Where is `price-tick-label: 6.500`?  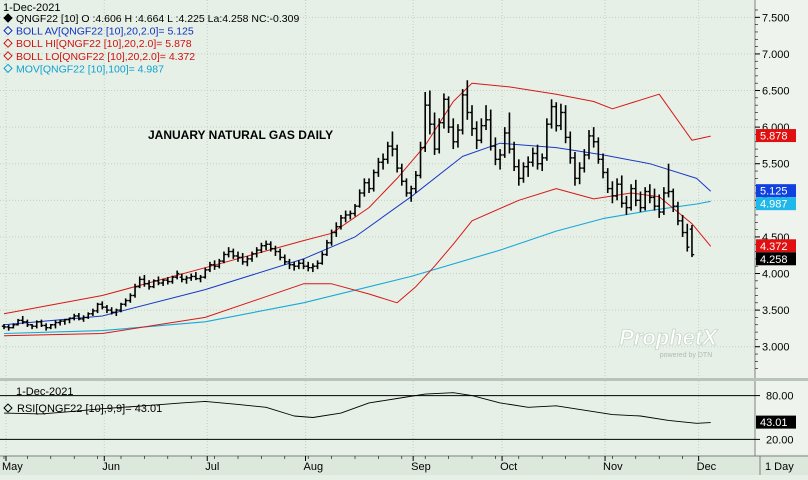 price-tick-label: 6.500 is located at coordinates (776, 92).